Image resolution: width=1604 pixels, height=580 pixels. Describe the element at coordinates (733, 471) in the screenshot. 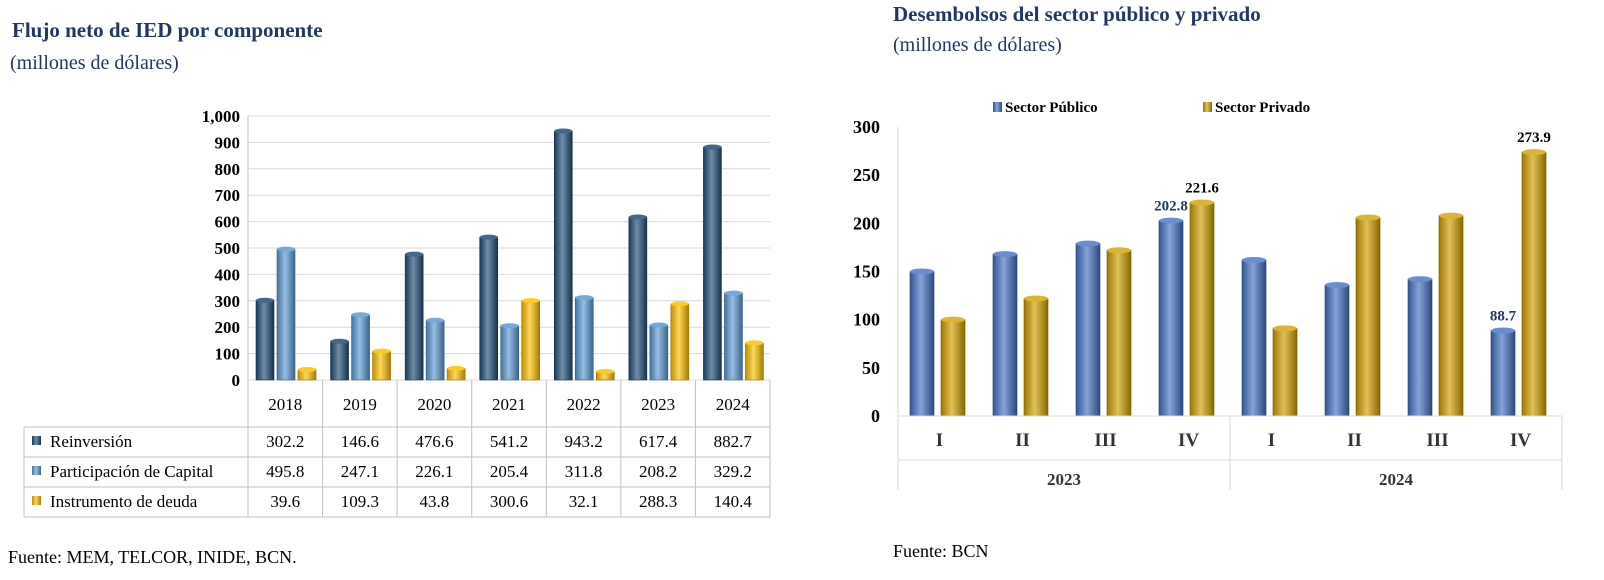

I see `table-cell: 329.2` at that location.